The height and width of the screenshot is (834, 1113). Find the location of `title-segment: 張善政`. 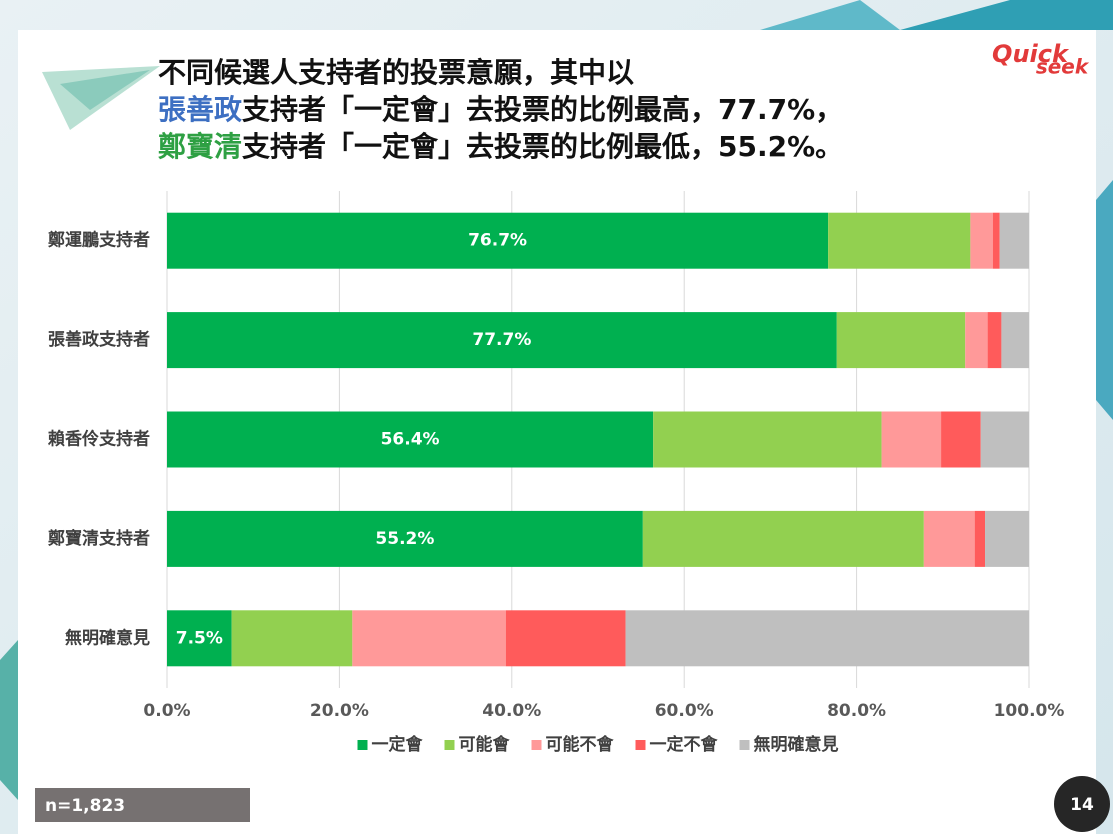

title-segment: 張善政 is located at coordinates (200, 109).